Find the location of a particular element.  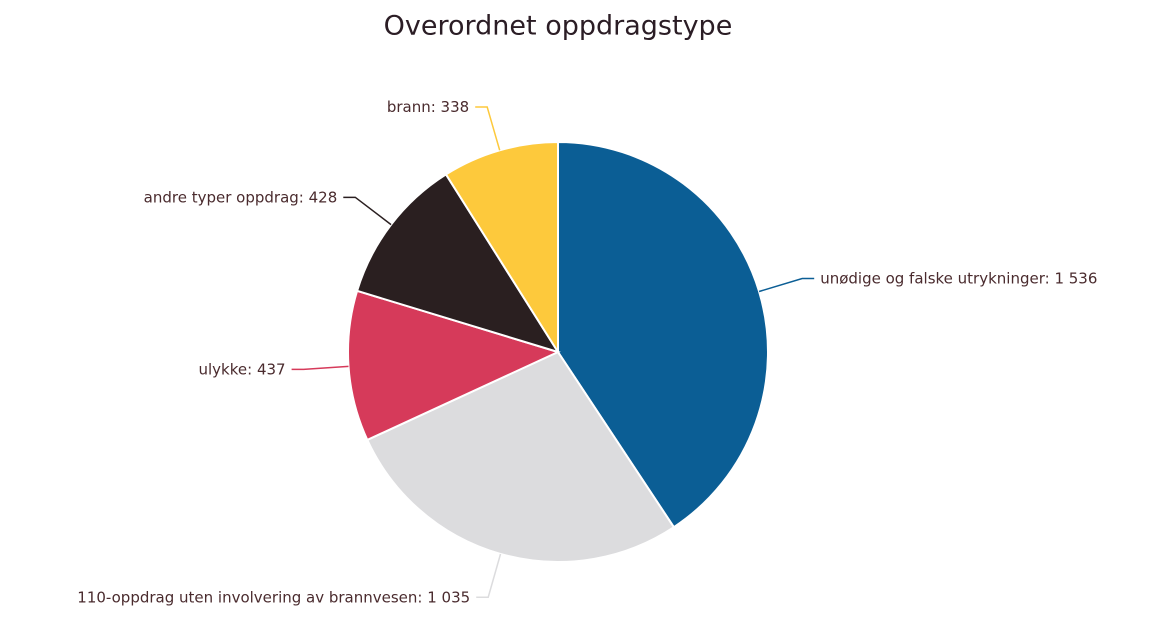

label-category: brann is located at coordinates (409, 107).